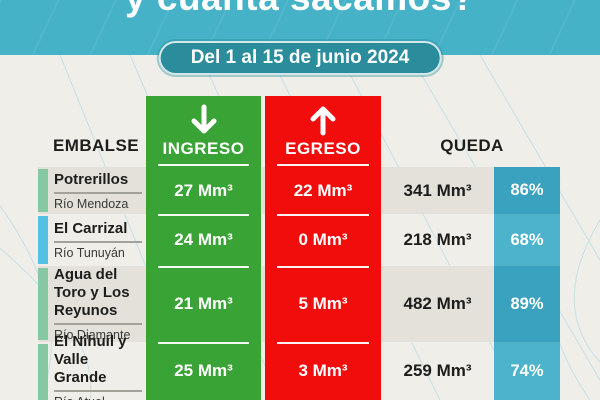 The width and height of the screenshot is (600, 400). What do you see at coordinates (89, 253) in the screenshot?
I see `river-name: Río Tunuyán` at bounding box center [89, 253].